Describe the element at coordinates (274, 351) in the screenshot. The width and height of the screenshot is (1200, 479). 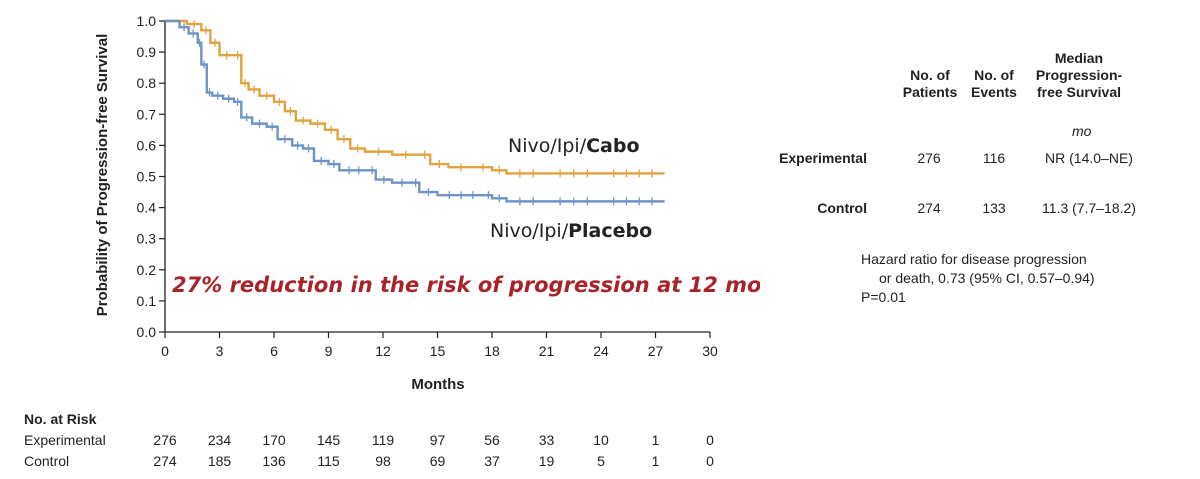
I see `x-tick-label: 6` at that location.